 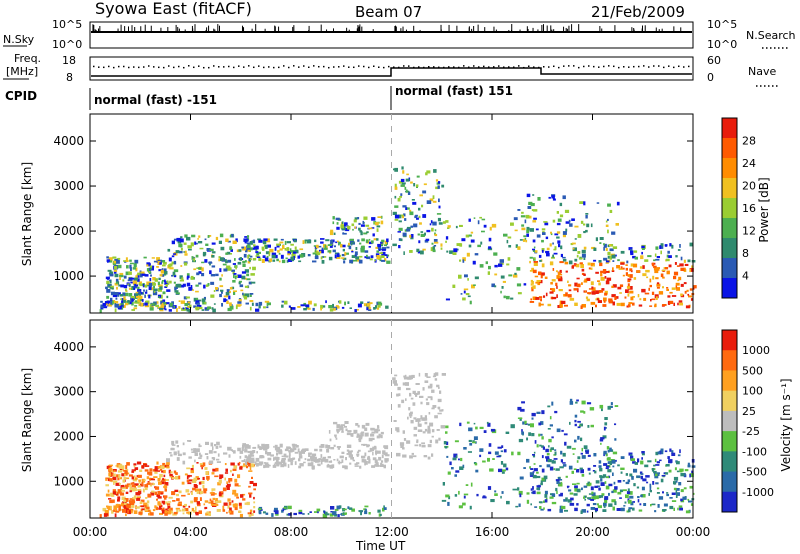 I want to click on freq-left-tick-bottom: 8, so click(x=69, y=77).